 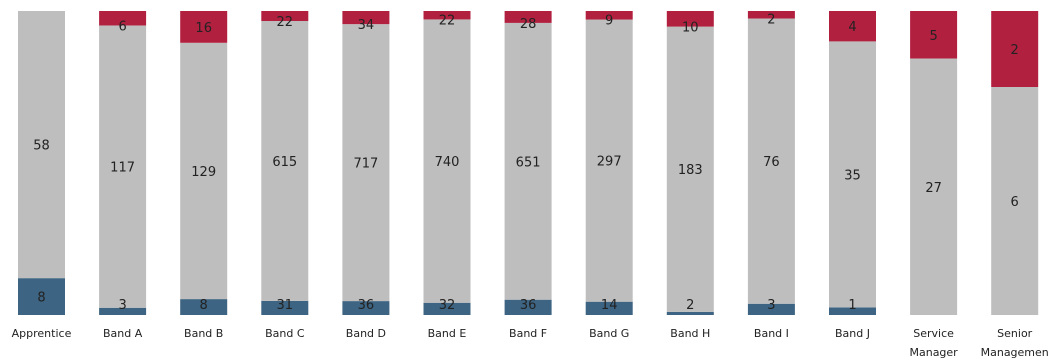 What do you see at coordinates (1015, 343) in the screenshot?
I see `category-label-12: Senior Managemen` at bounding box center [1015, 343].